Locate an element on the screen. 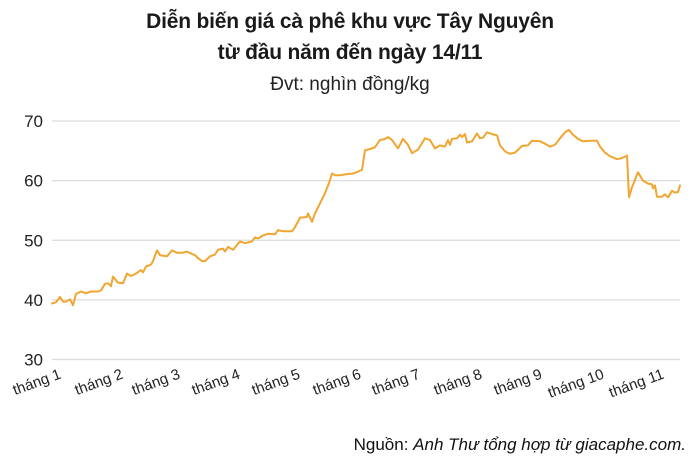  chart-title-line-1: Diễn biến giá cà phê khu vực Tây Nguyên is located at coordinates (350, 21).